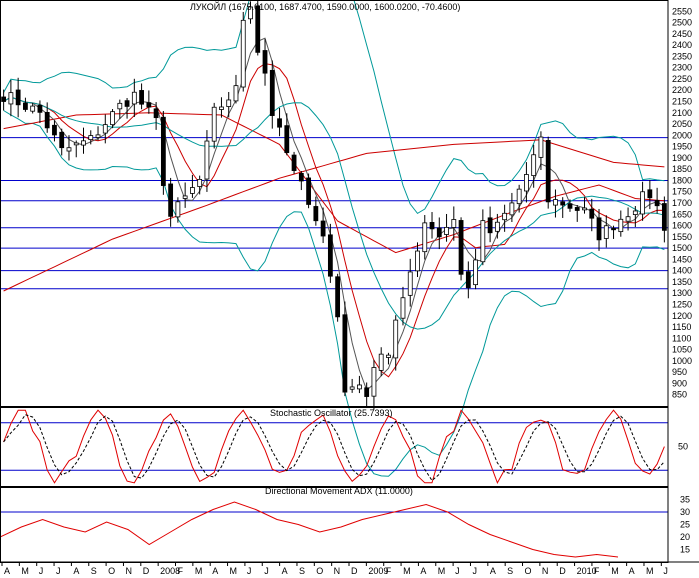 This screenshot has height=578, width=699. What do you see at coordinates (309, 529) in the screenshot?
I see `adx-line` at bounding box center [309, 529].